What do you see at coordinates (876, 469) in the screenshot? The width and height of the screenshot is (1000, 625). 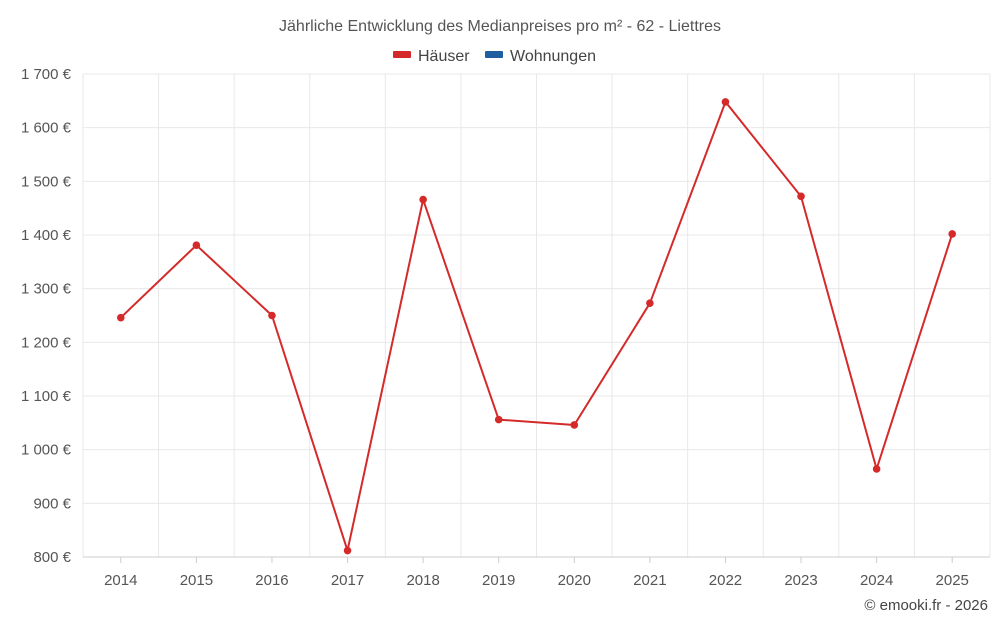 I see `data-point: 2024: 964 €` at bounding box center [876, 469].